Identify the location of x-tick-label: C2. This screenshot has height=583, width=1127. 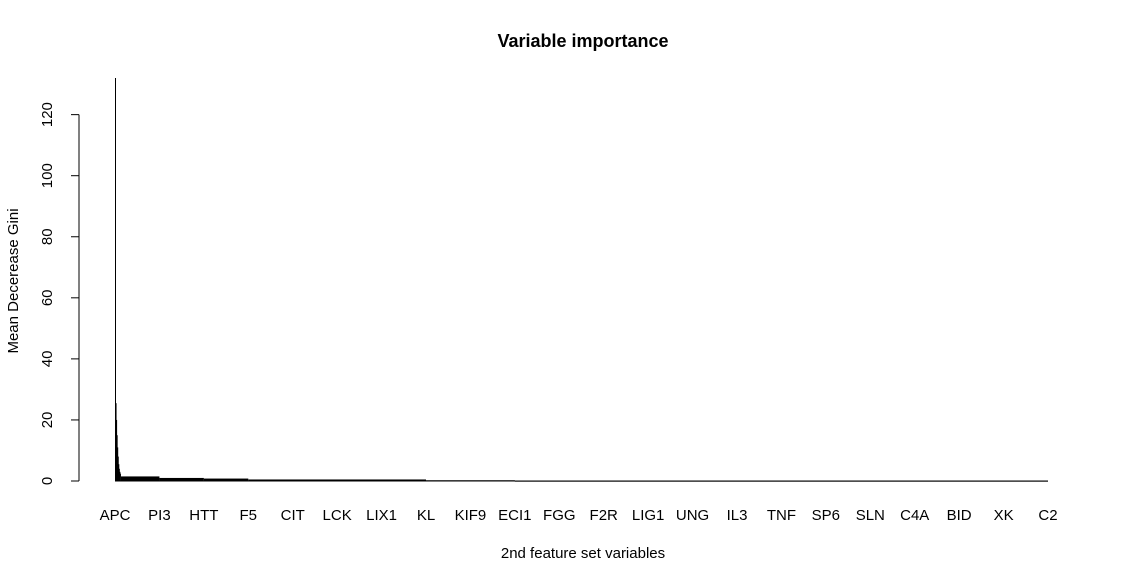
(1047, 515).